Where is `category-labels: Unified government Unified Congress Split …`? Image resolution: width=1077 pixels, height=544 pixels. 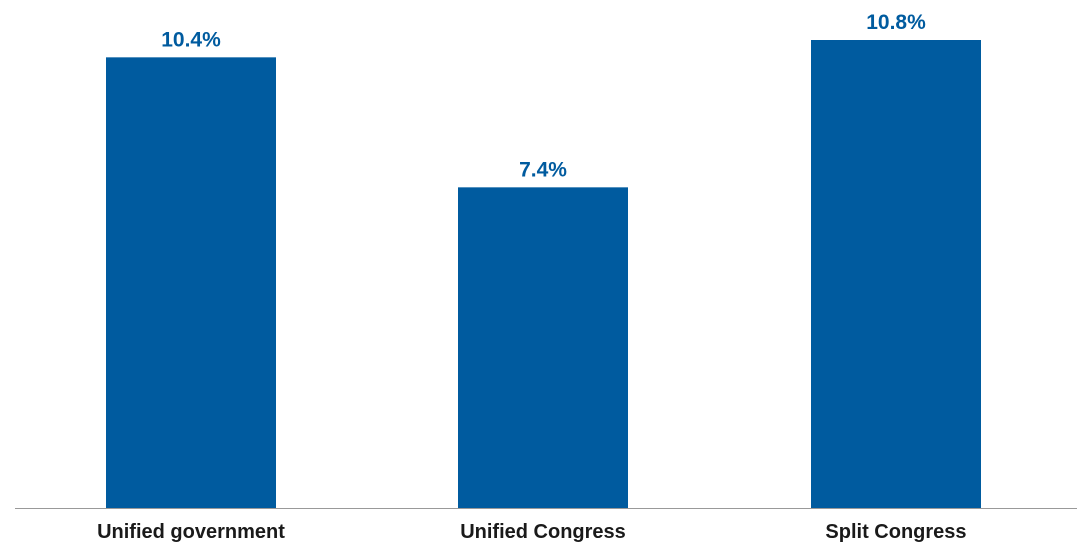
category-labels: Unified government Unified Congress Split … is located at coordinates (531, 532).